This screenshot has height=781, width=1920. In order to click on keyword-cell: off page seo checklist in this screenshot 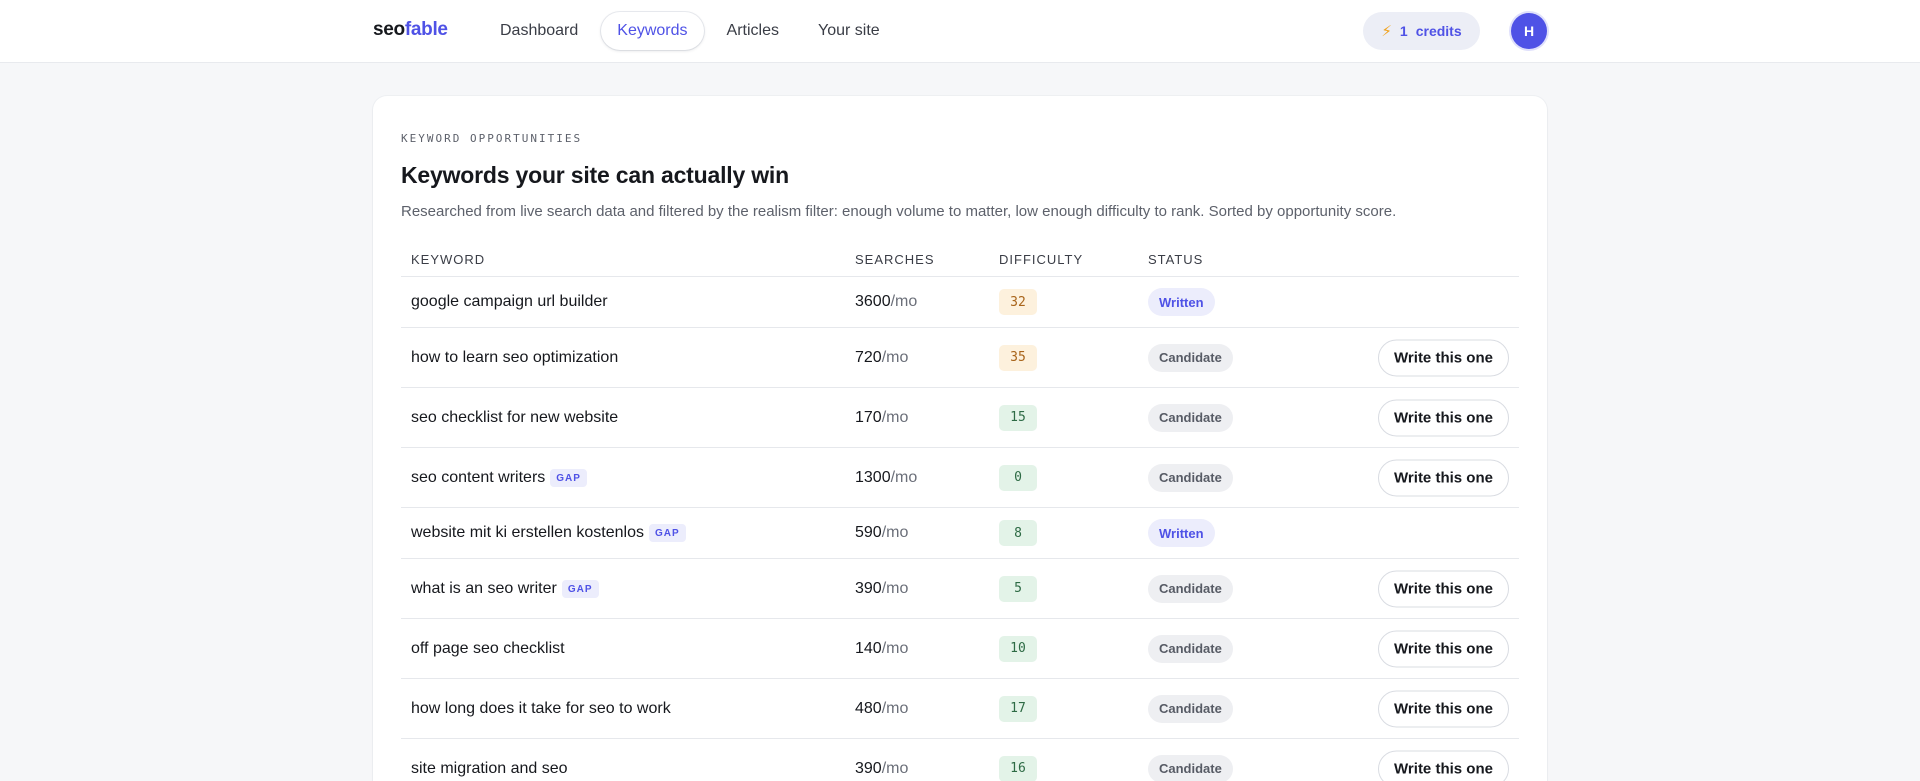, I will do `click(488, 649)`.